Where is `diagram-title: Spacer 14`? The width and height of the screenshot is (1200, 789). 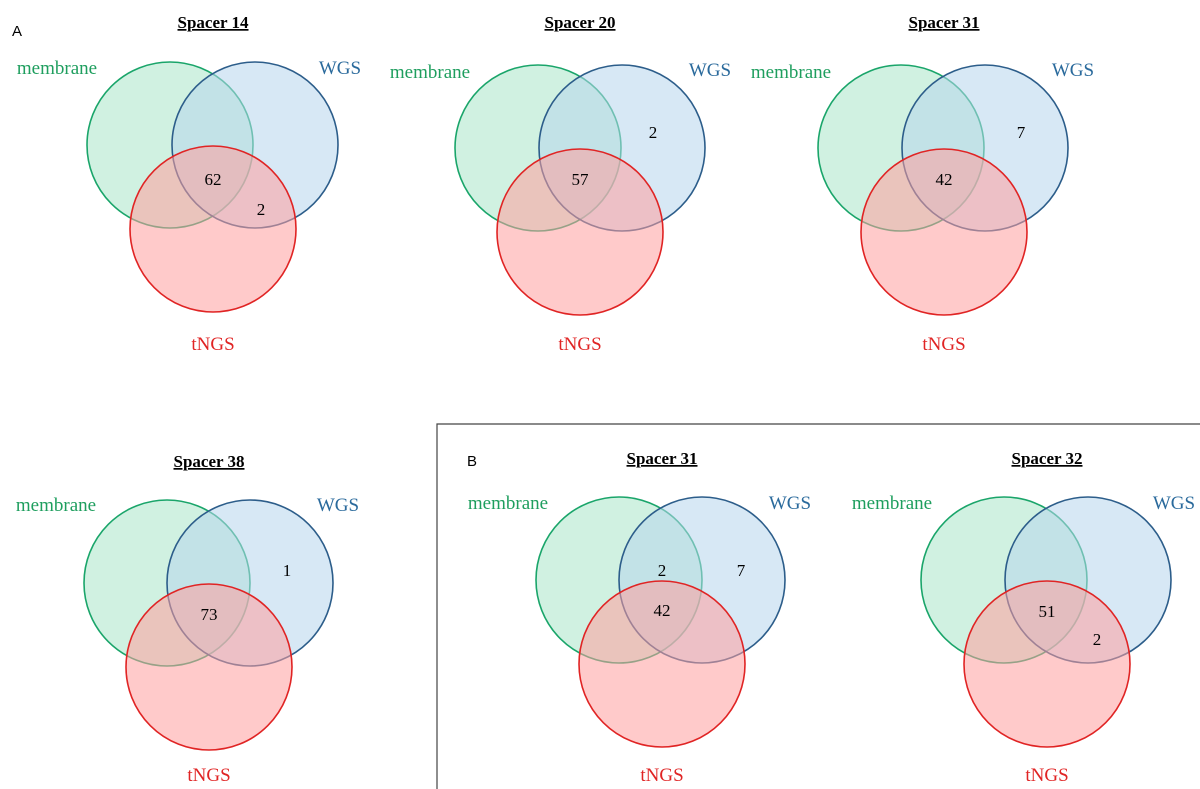 diagram-title: Spacer 14 is located at coordinates (213, 22).